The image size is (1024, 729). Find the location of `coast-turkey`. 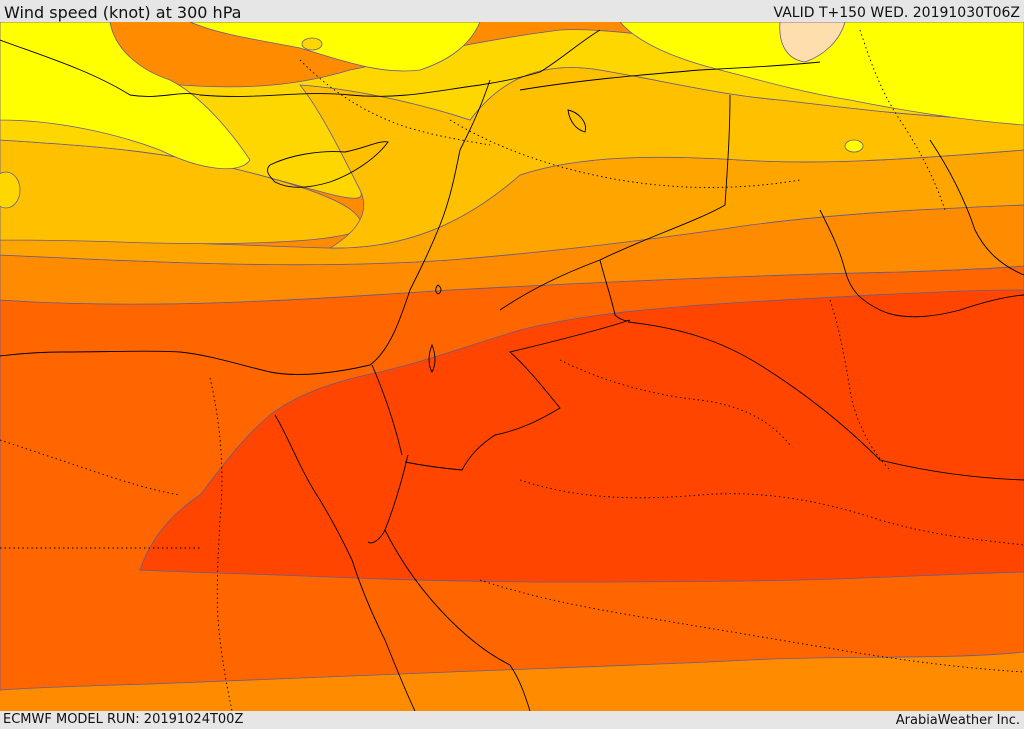

coast-turkey is located at coordinates (300, 63).